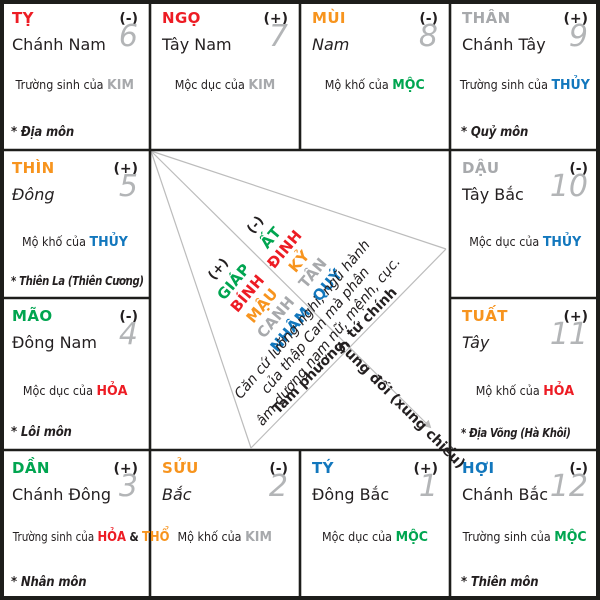 The height and width of the screenshot is (600, 600). What do you see at coordinates (375, 85) in the screenshot?
I see `element-phrase: Mộ khố của MỘC` at bounding box center [375, 85].